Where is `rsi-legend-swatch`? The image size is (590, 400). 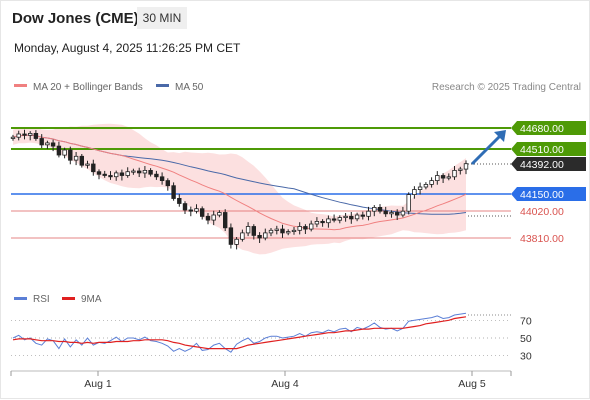
rsi-legend-swatch is located at coordinates (20, 298).